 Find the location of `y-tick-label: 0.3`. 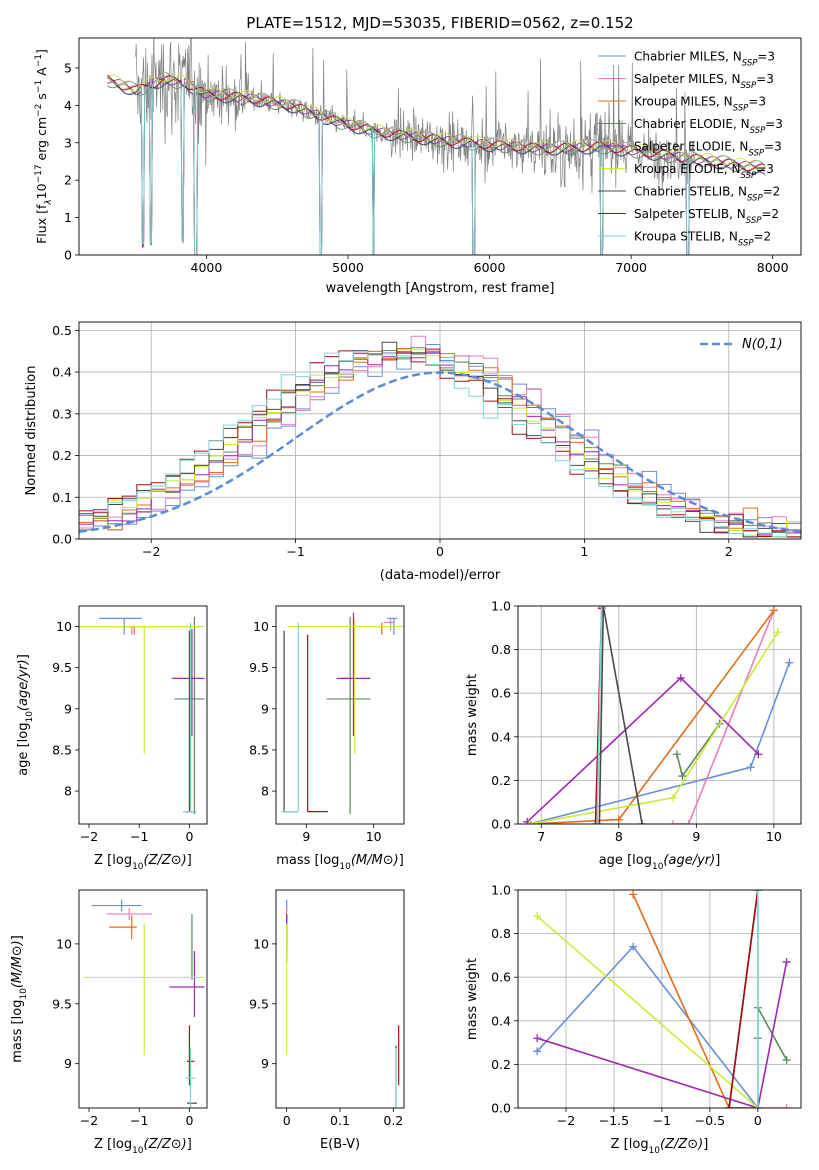

y-tick-label: 0.3 is located at coordinates (62, 413).